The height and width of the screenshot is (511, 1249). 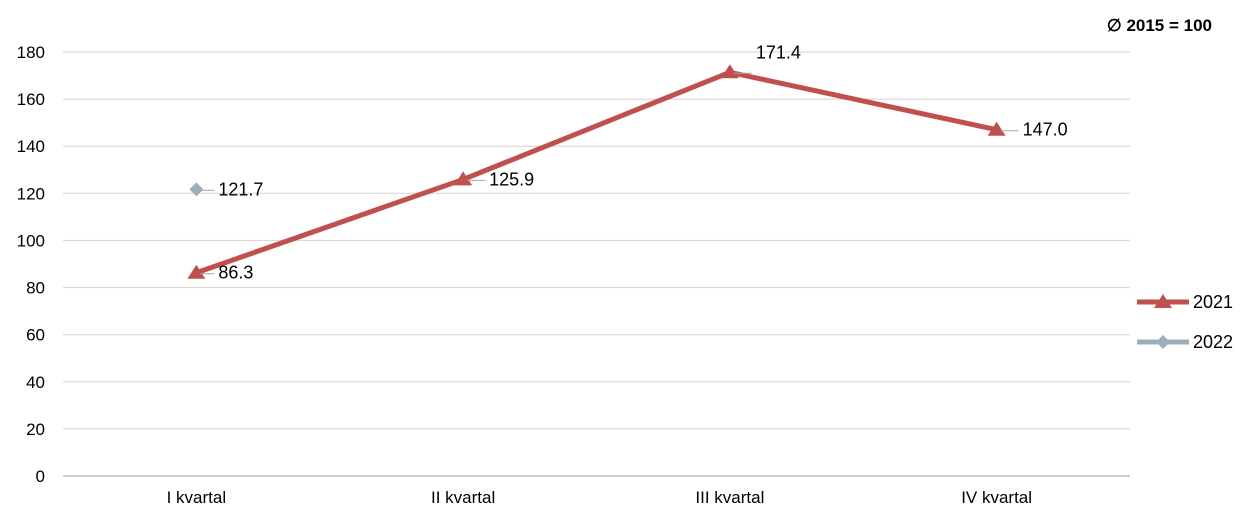 What do you see at coordinates (35, 429) in the screenshot?
I see `y-tick-label: 20` at bounding box center [35, 429].